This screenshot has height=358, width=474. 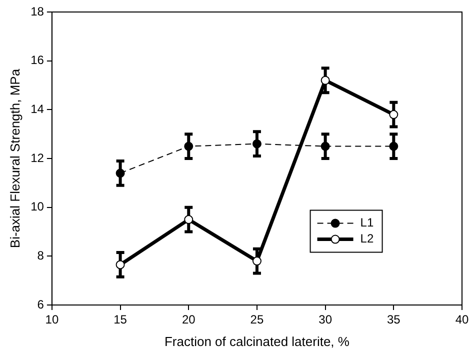 What do you see at coordinates (367, 239) in the screenshot?
I see `legend-label: L2` at bounding box center [367, 239].